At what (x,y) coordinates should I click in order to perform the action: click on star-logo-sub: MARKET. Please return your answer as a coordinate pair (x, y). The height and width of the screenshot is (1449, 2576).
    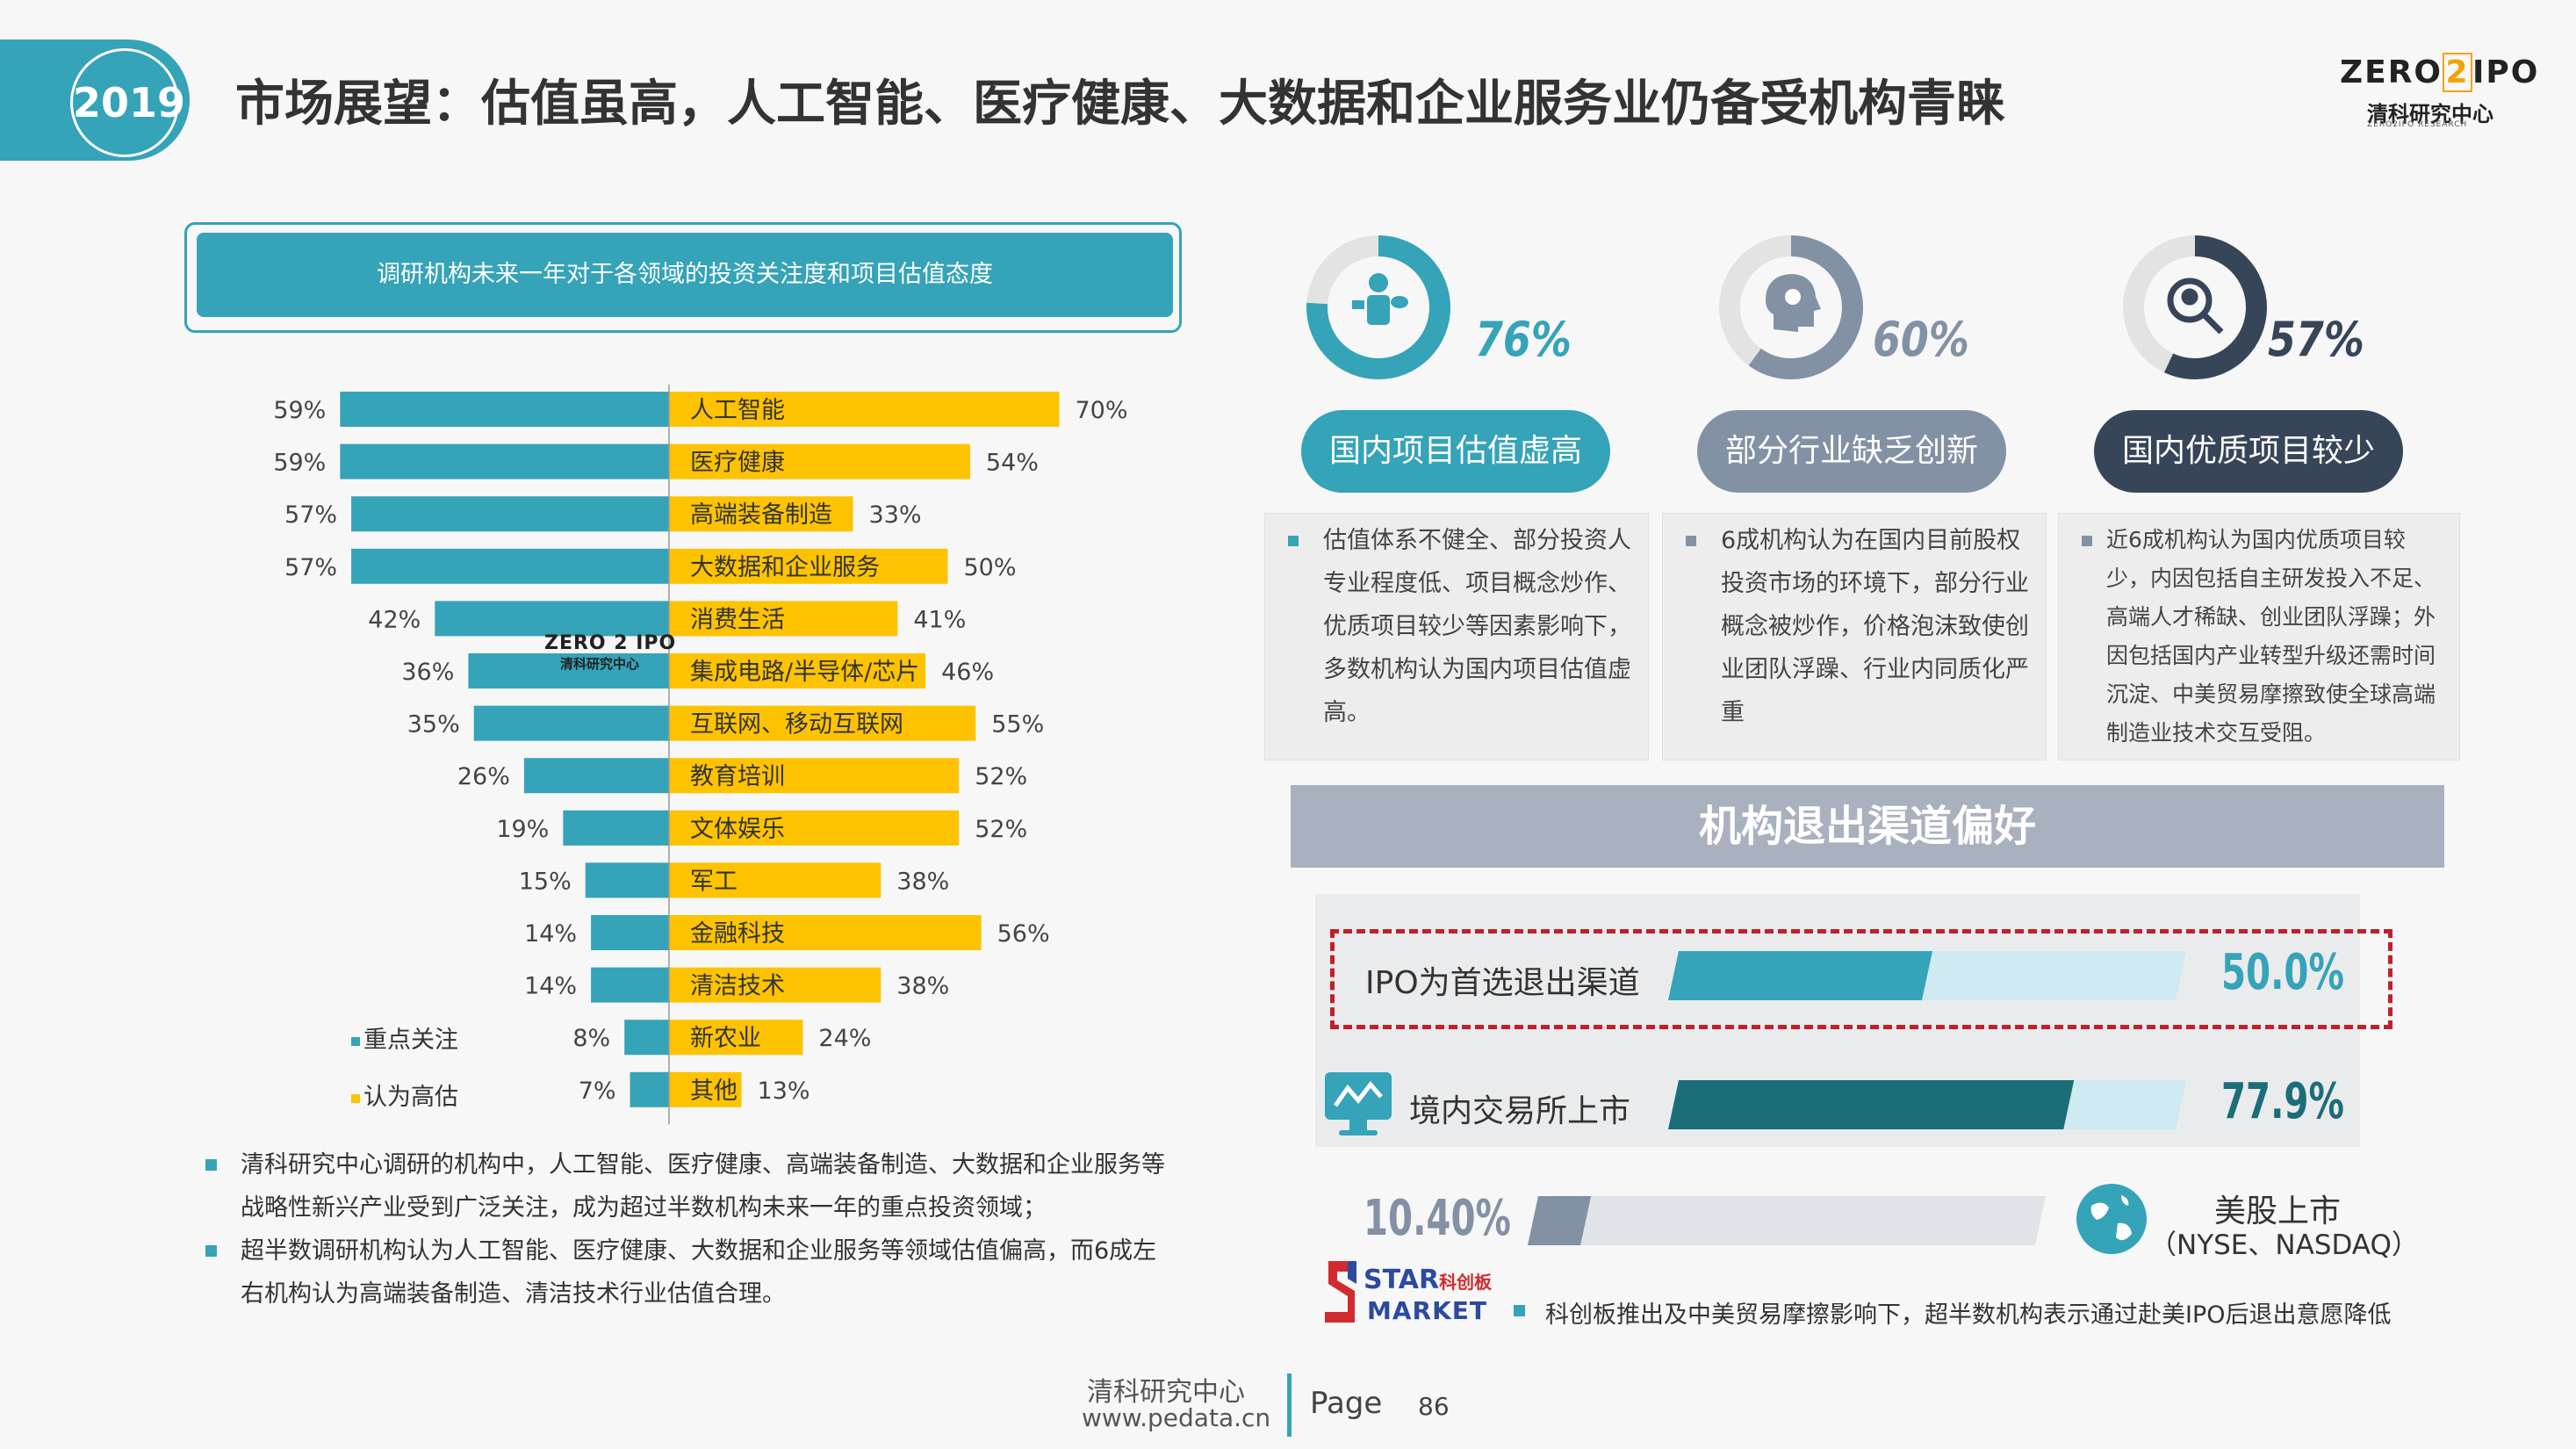
    Looking at the image, I should click on (1427, 1310).